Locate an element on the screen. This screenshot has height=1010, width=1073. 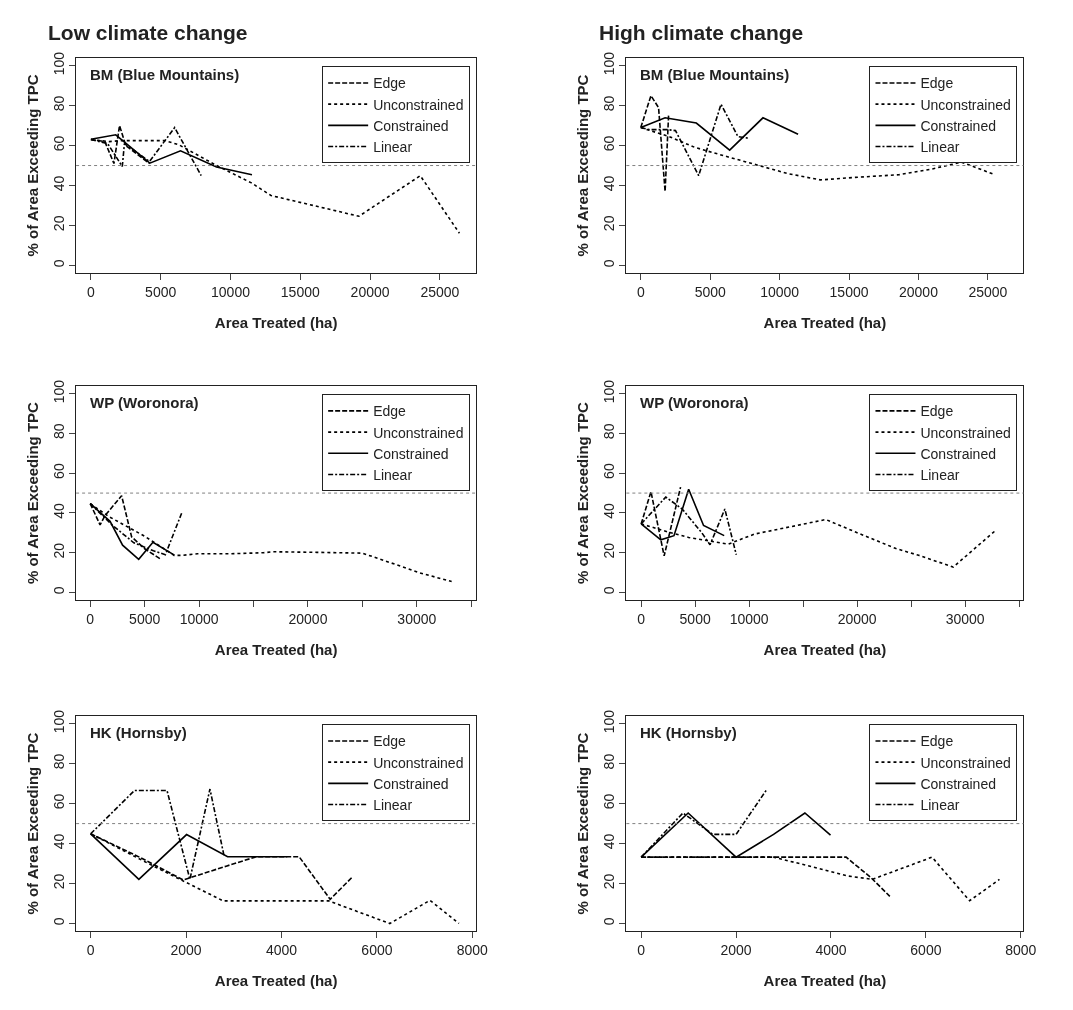
chart-title: High climate change is located at coordinates (701, 32).